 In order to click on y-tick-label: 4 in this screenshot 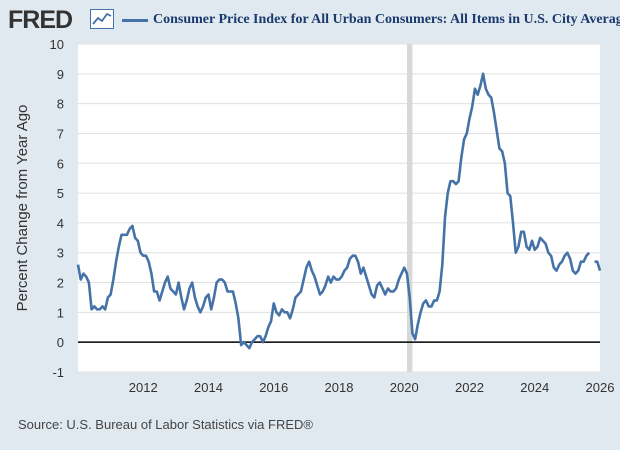, I will do `click(60, 223)`.